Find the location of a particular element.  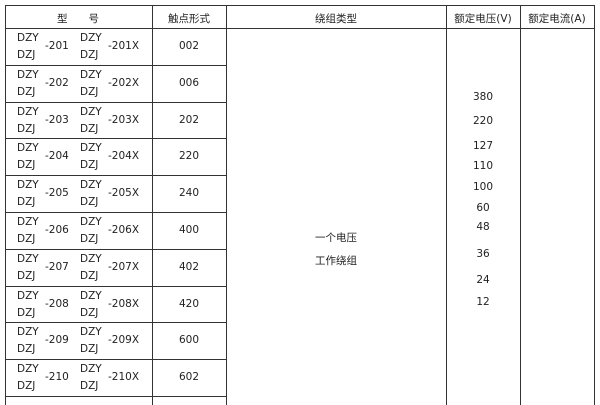

contact-form: 420 is located at coordinates (189, 303).